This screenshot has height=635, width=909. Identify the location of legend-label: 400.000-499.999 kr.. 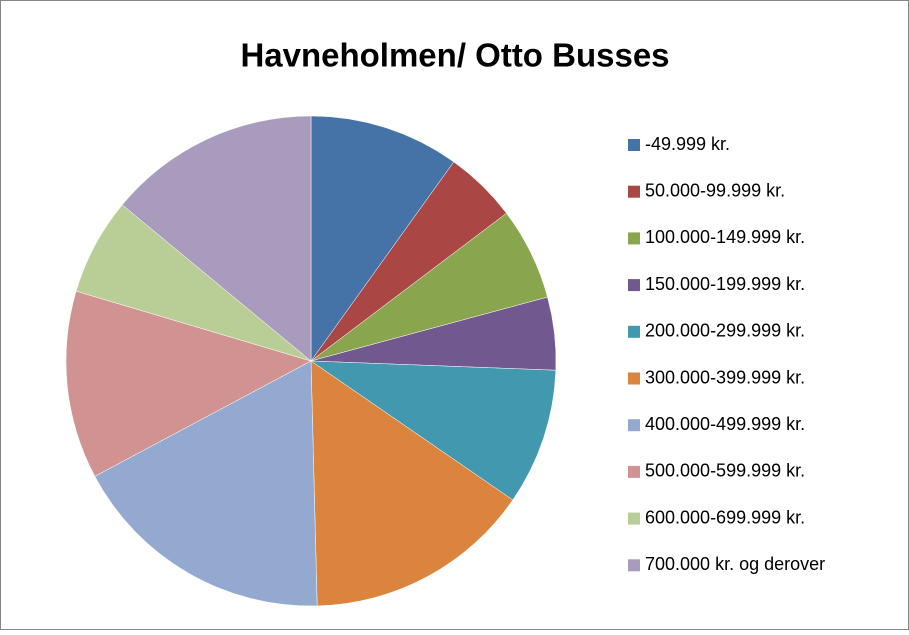
(725, 424).